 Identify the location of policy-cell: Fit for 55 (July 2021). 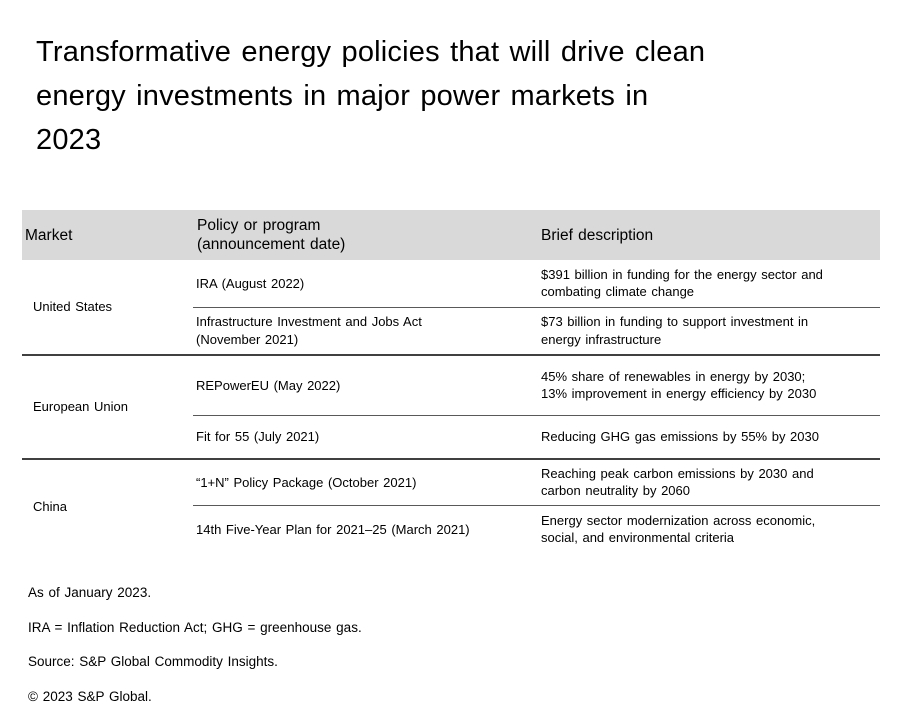
(365, 437).